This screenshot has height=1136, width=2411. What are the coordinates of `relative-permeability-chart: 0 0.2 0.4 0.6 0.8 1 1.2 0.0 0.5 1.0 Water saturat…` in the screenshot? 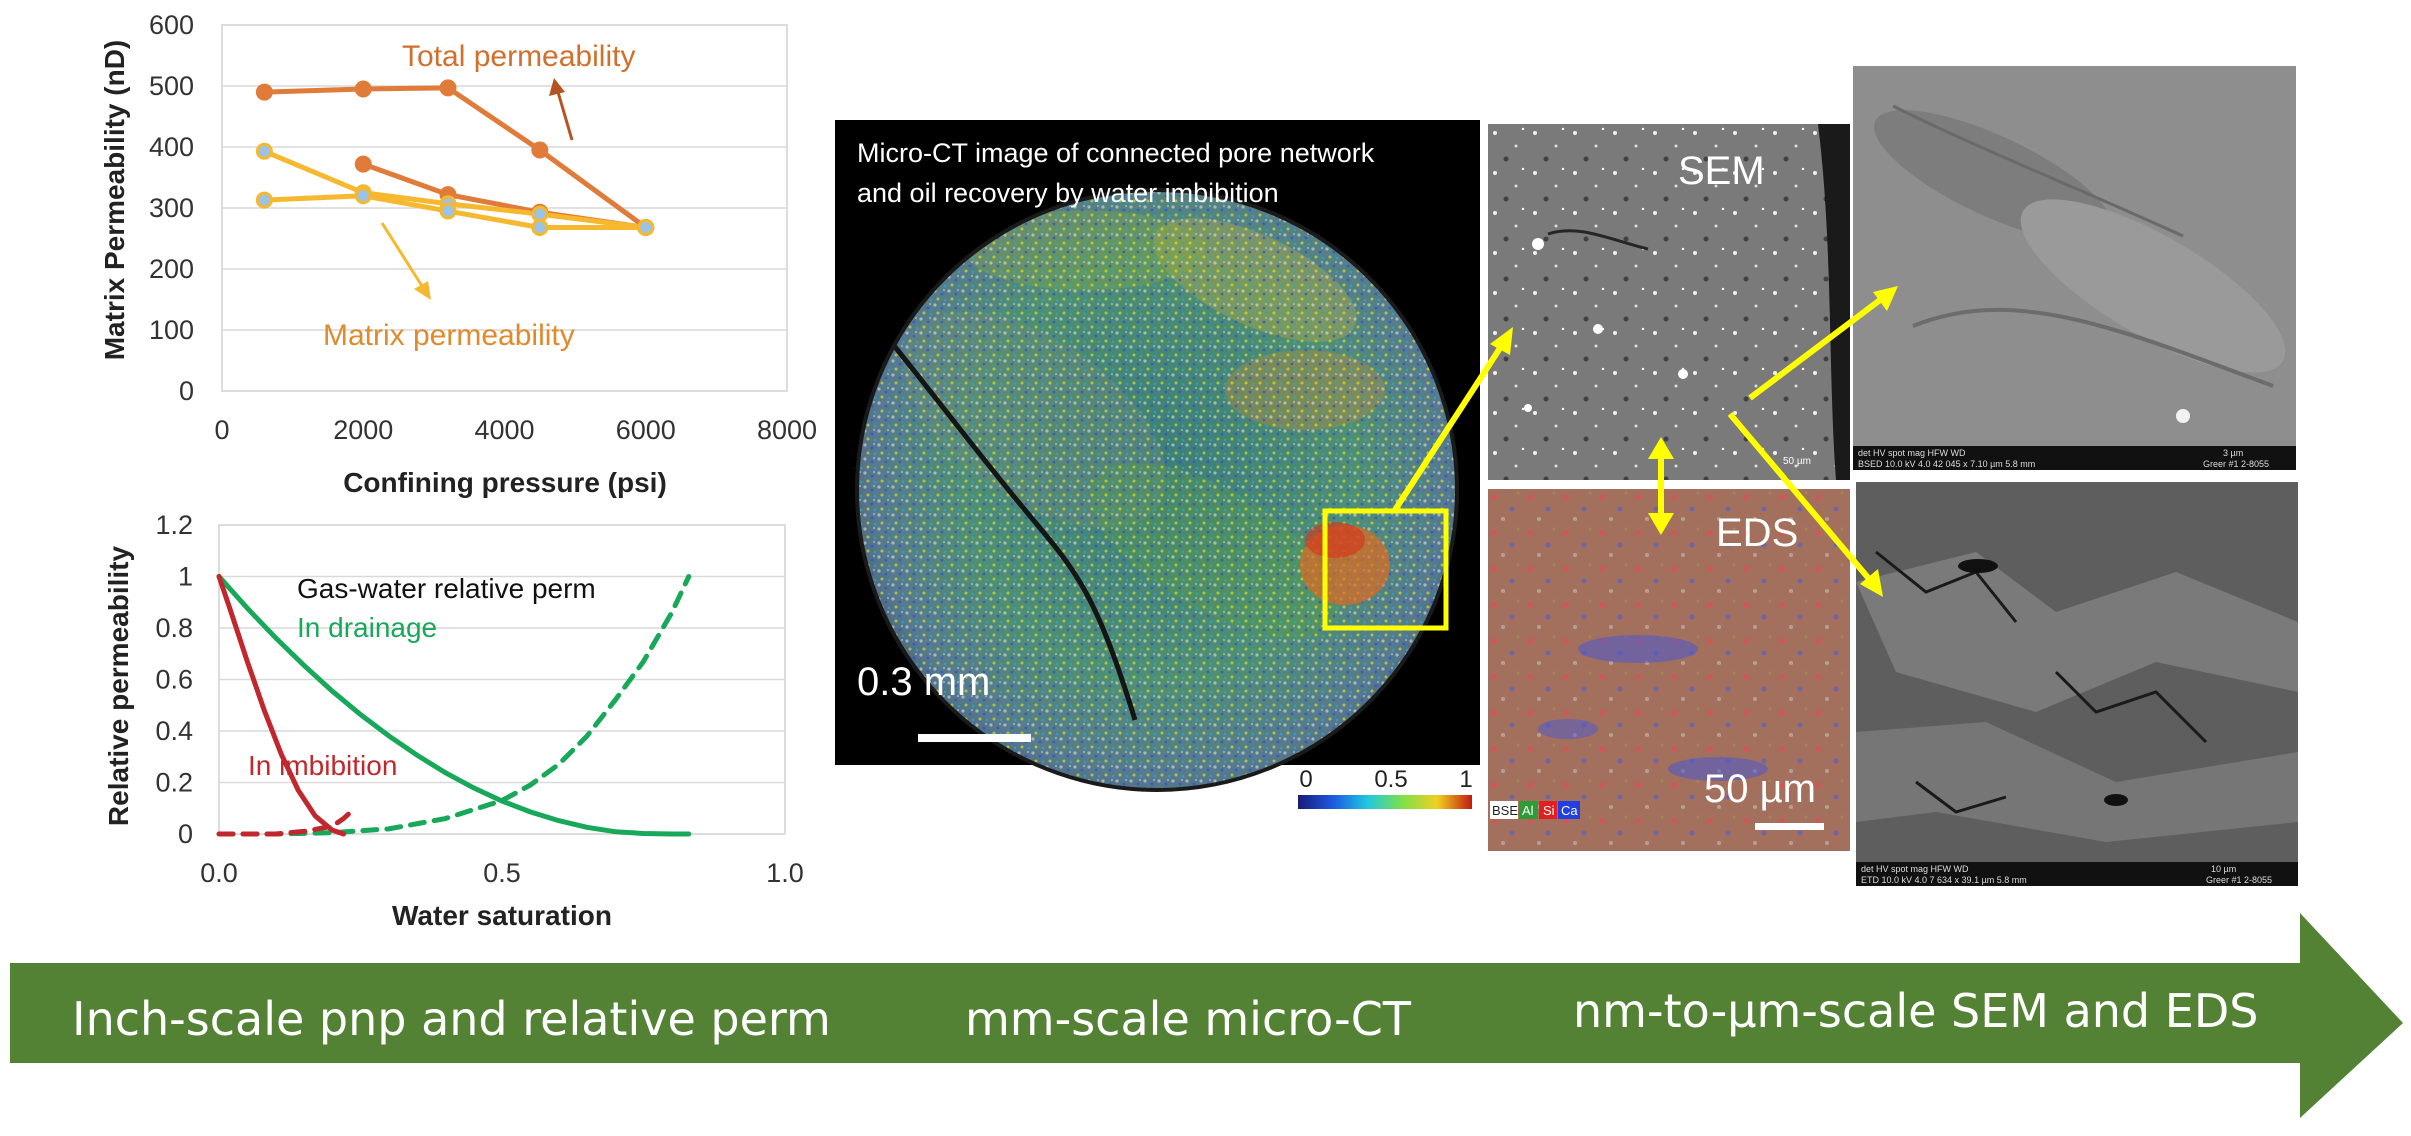 It's located at (453, 720).